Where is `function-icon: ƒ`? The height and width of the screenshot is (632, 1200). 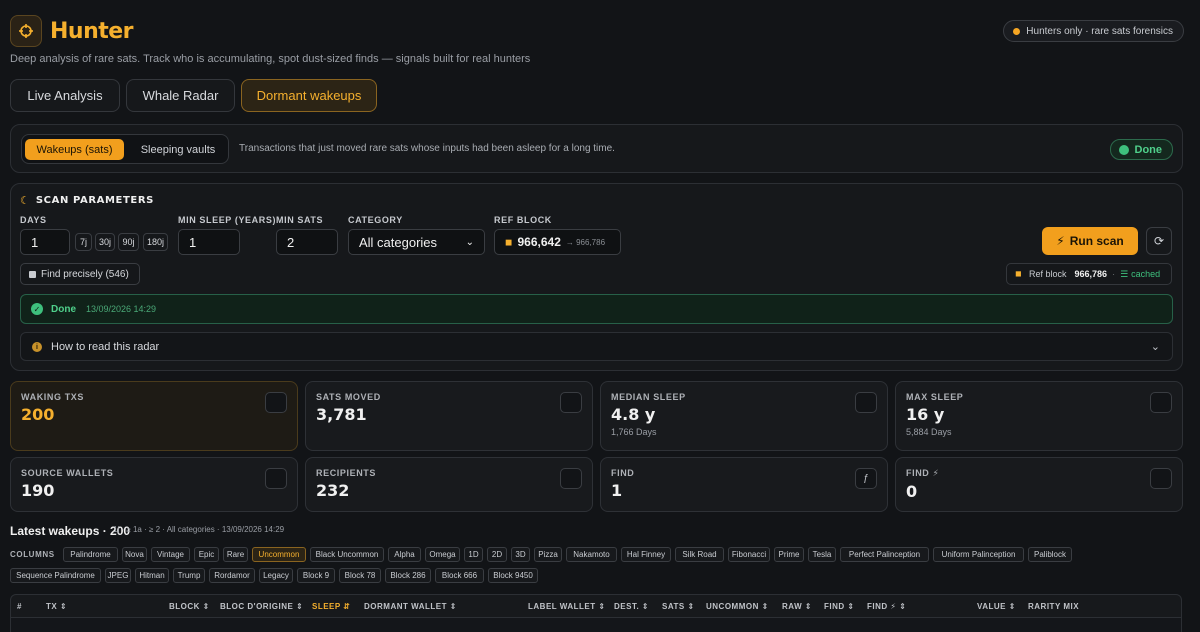
function-icon: ƒ is located at coordinates (866, 478).